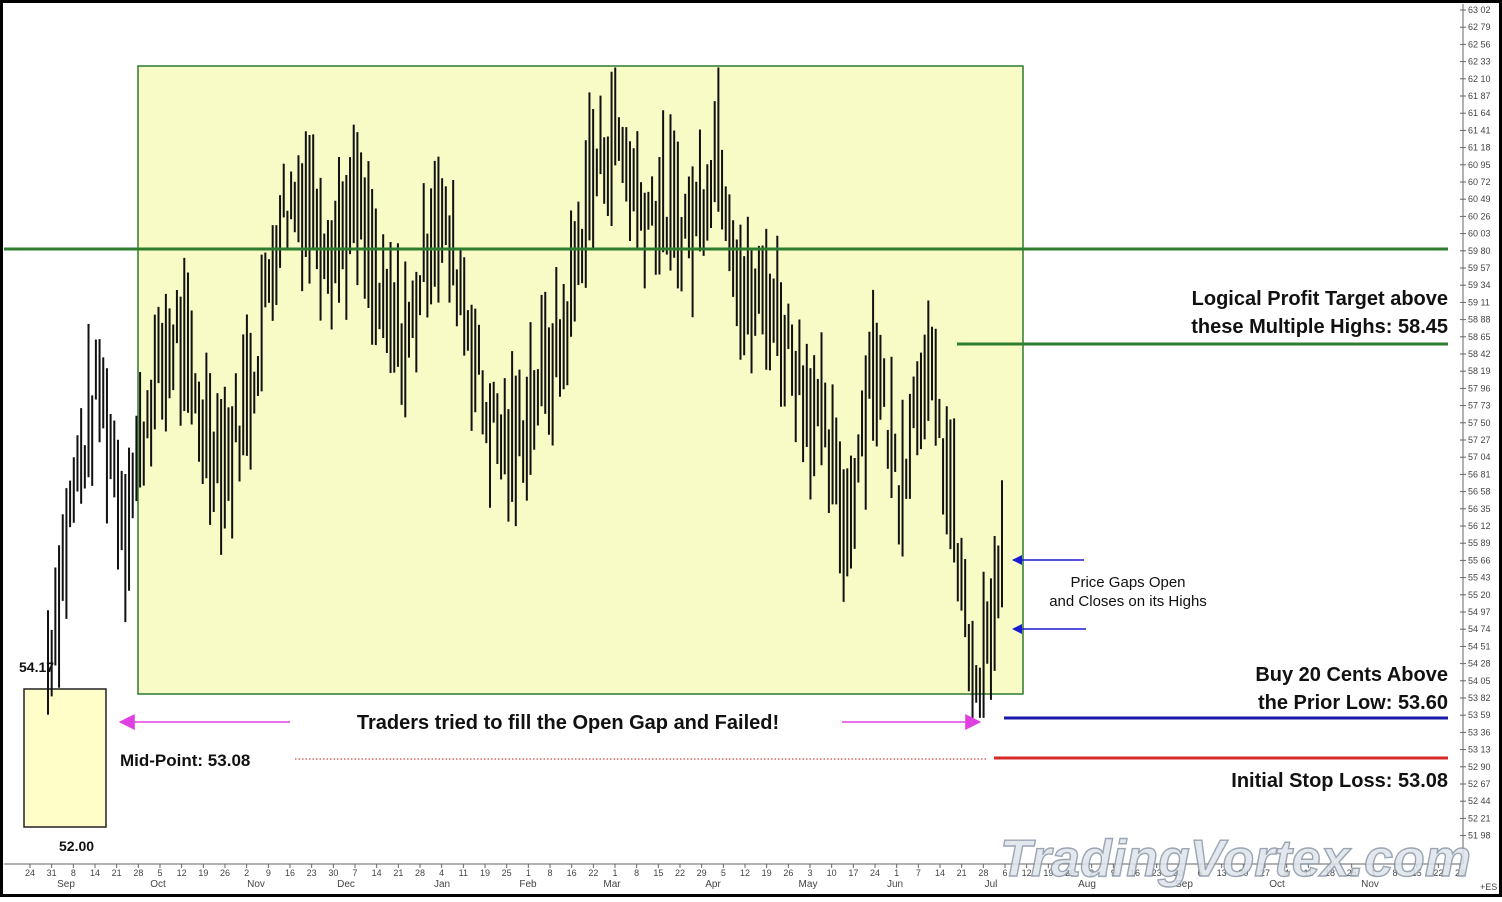 Image resolution: width=1502 pixels, height=902 pixels. I want to click on day-tick-label: 29, so click(702, 873).